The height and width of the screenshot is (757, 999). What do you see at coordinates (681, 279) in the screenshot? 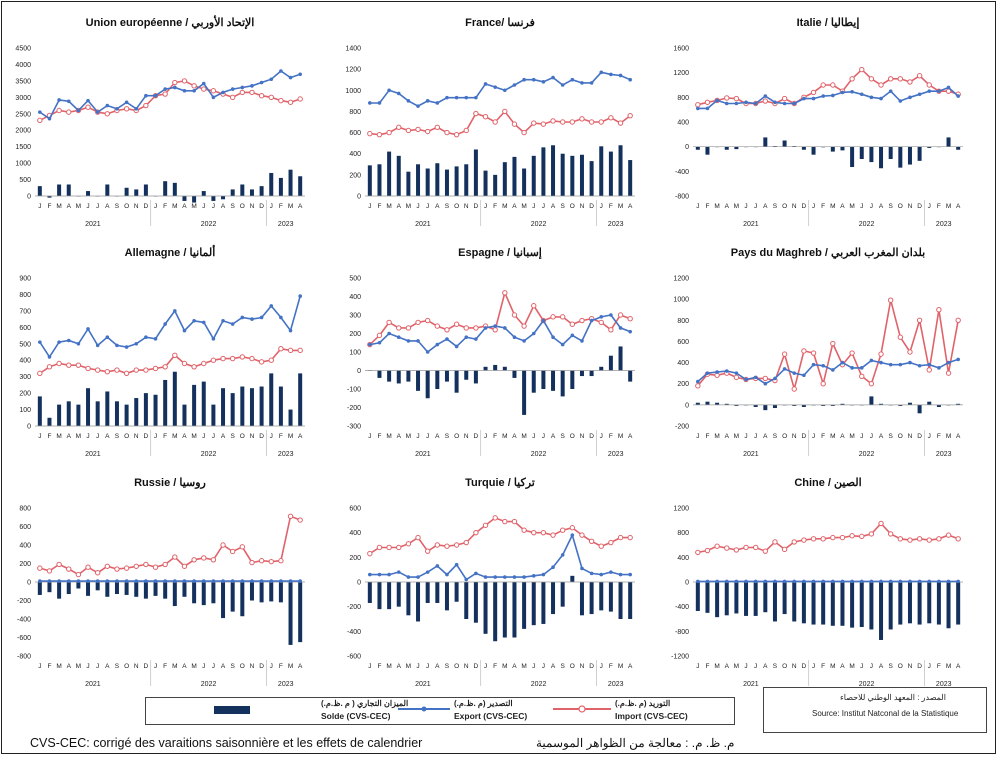
I see `y-tick-label: 1200` at bounding box center [681, 279].